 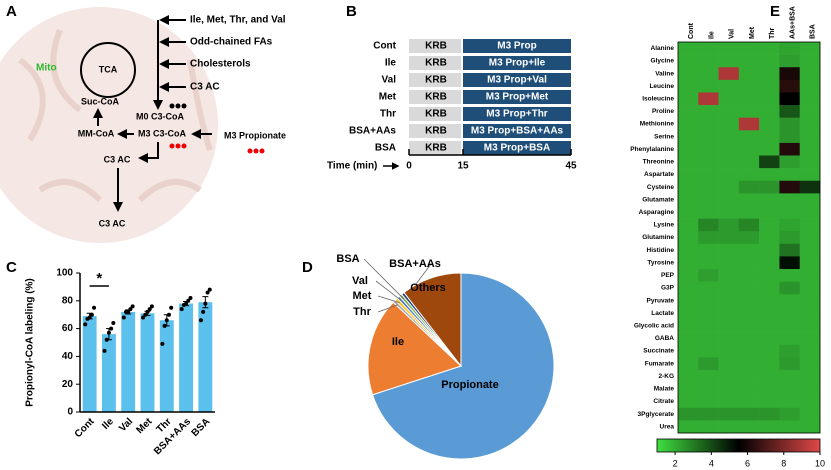 What do you see at coordinates (362, 312) in the screenshot?
I see `slice-label: Thr` at bounding box center [362, 312].